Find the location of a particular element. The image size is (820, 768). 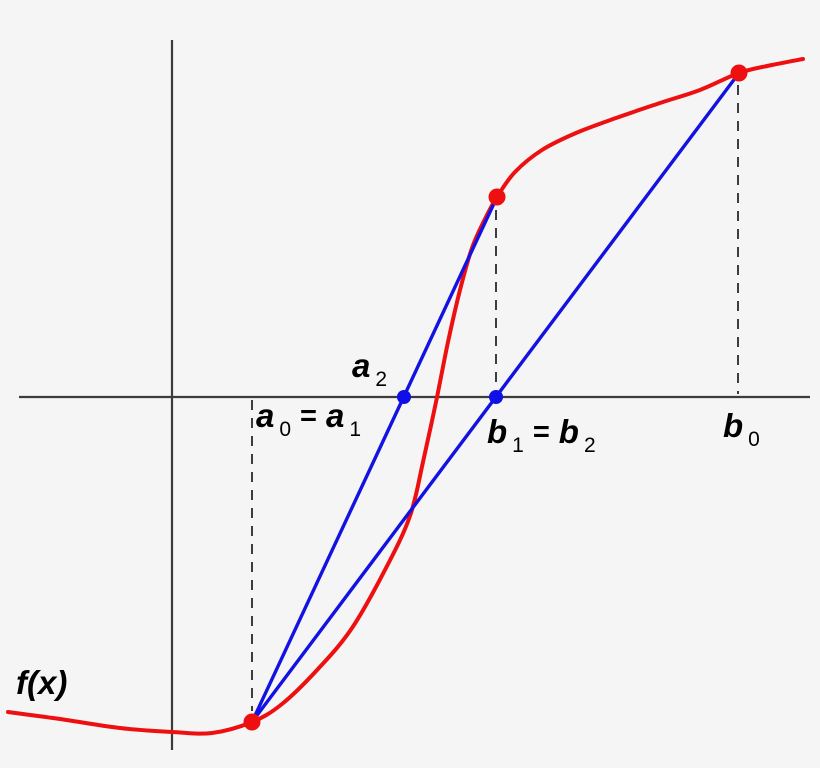

point-a2-marker is located at coordinates (404, 397).